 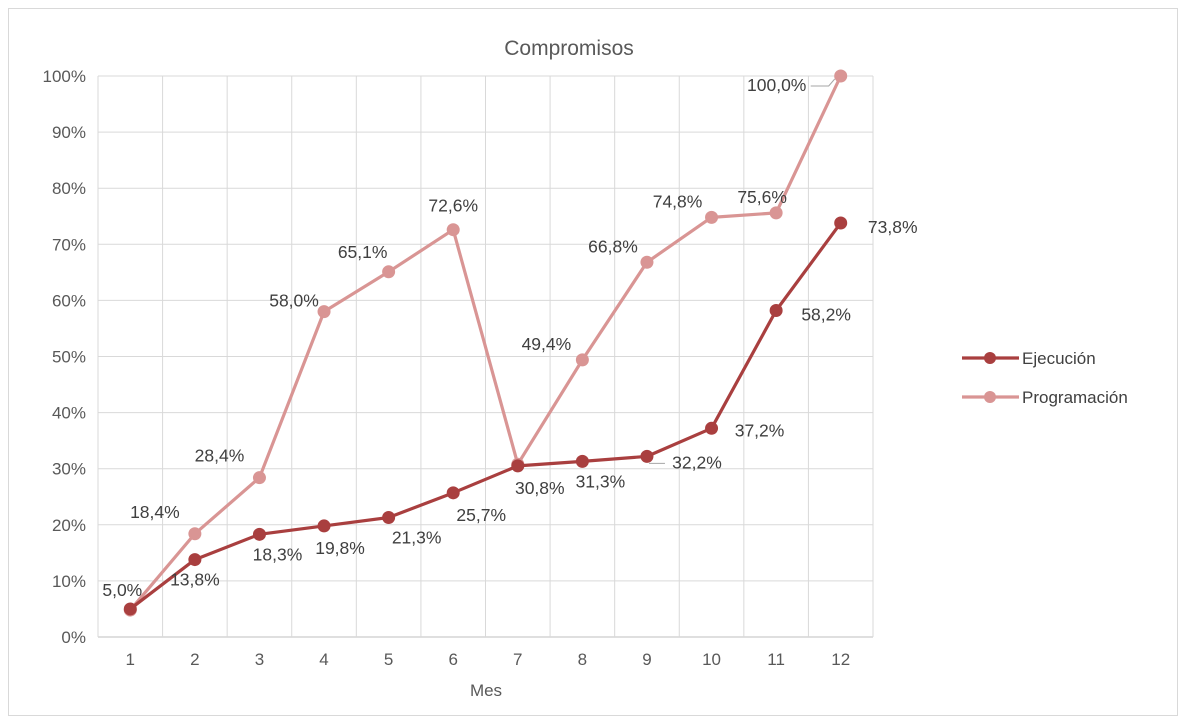 What do you see at coordinates (481, 515) in the screenshot?
I see `data-label: 25,7%` at bounding box center [481, 515].